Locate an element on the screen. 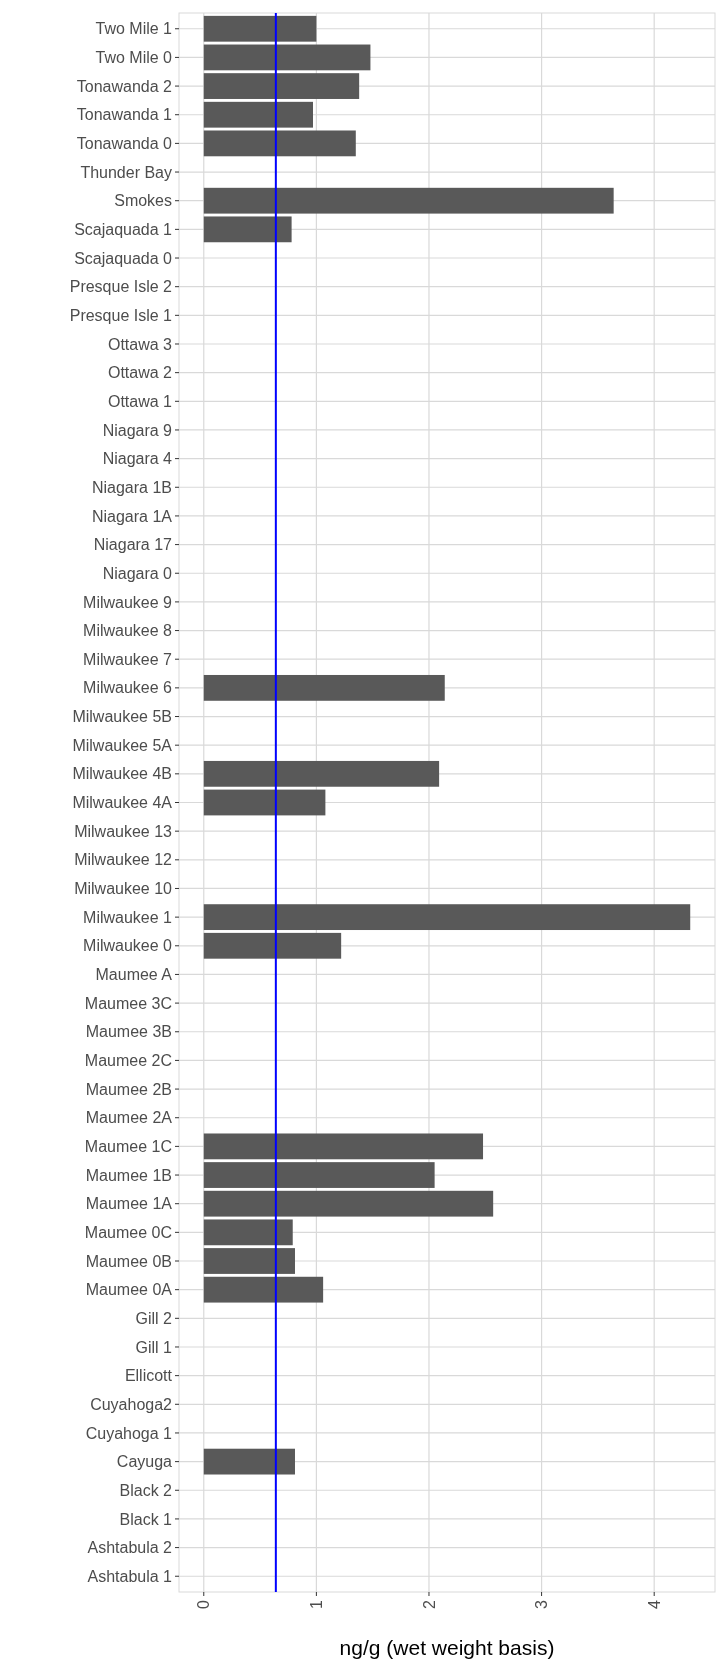  y-tick-label: Niagara 17 is located at coordinates (133, 545).